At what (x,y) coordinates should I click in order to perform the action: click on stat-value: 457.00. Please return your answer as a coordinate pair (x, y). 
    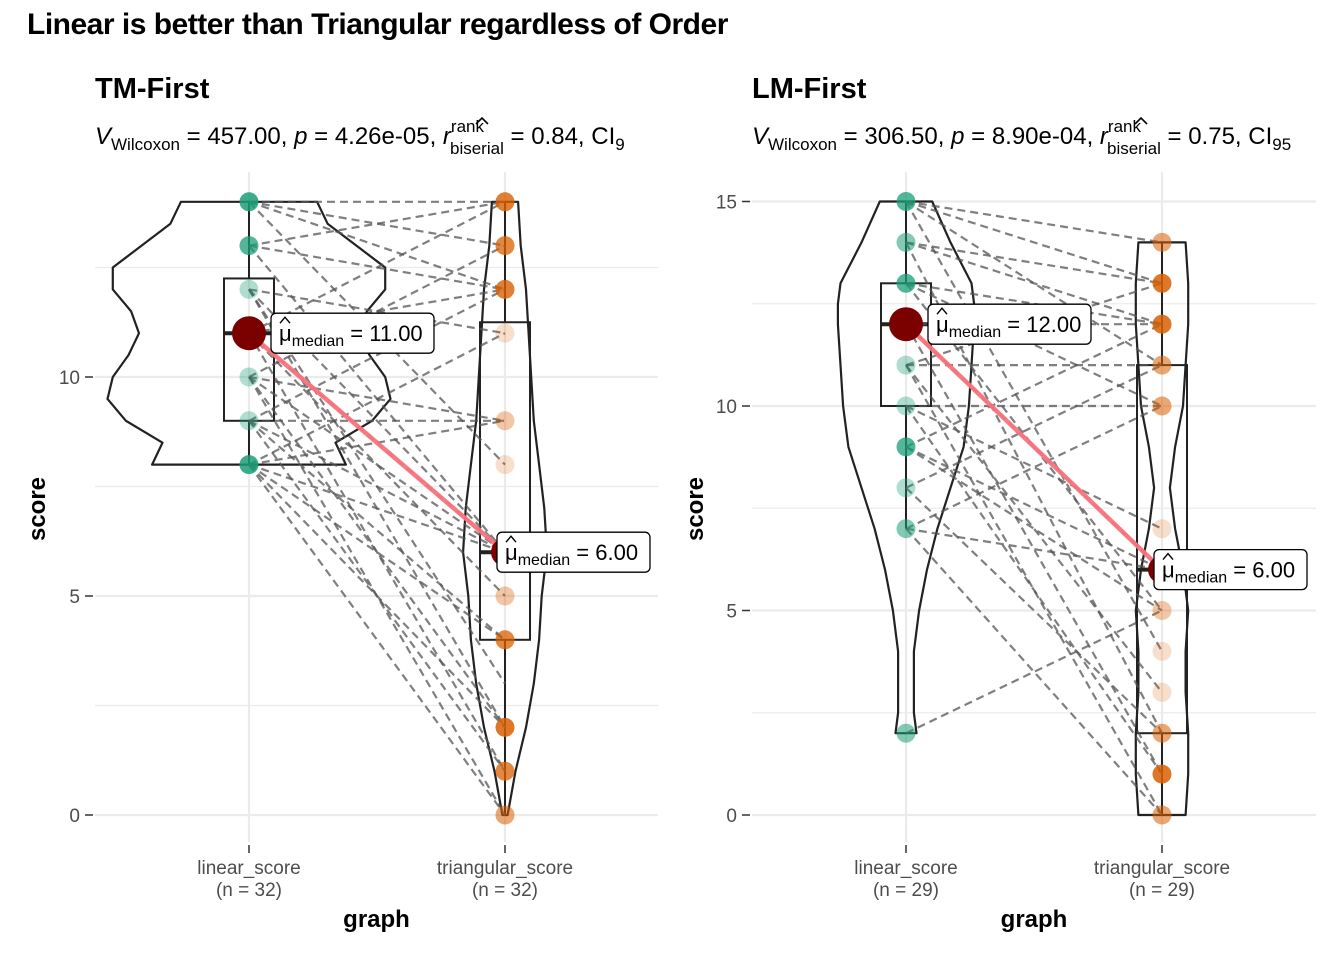
    Looking at the image, I should click on (243, 136).